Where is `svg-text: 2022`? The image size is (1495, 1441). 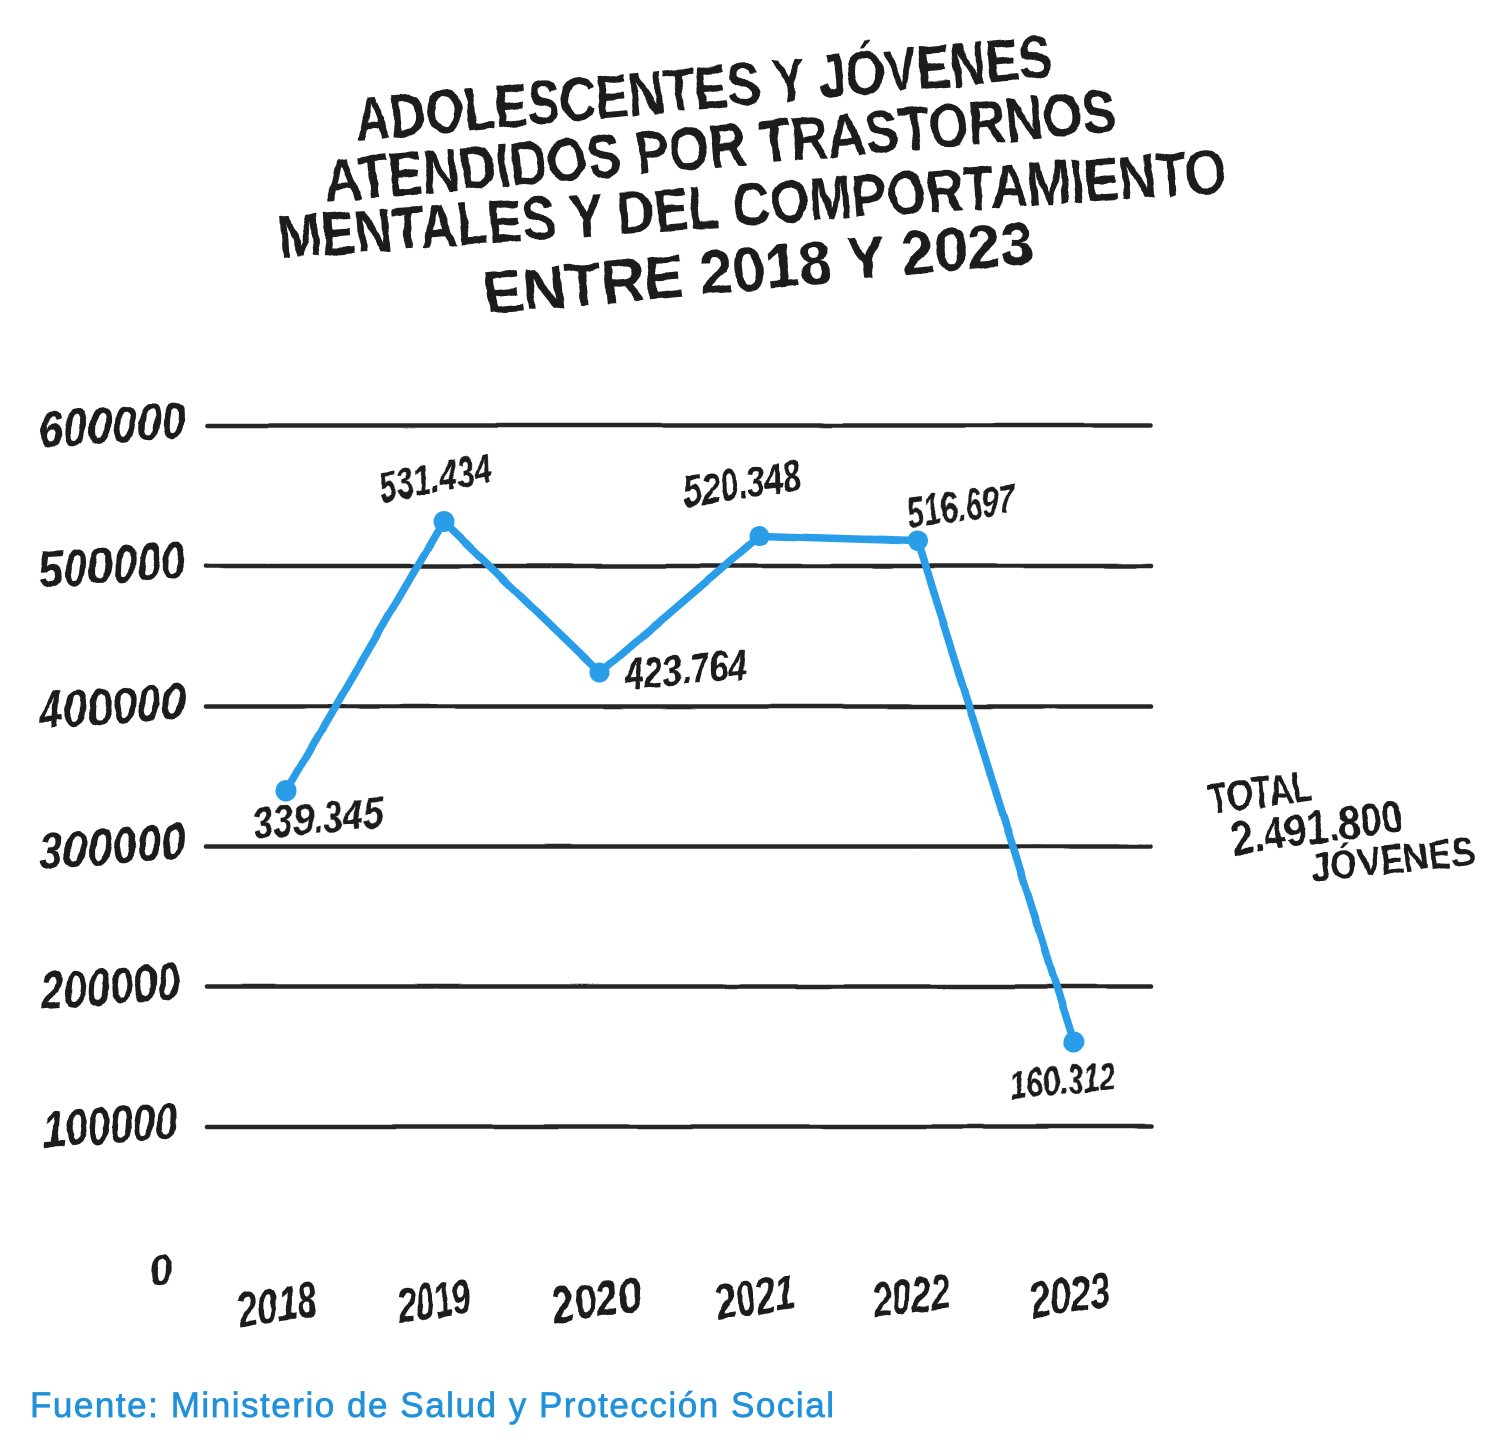
svg-text: 2022 is located at coordinates (910, 1296).